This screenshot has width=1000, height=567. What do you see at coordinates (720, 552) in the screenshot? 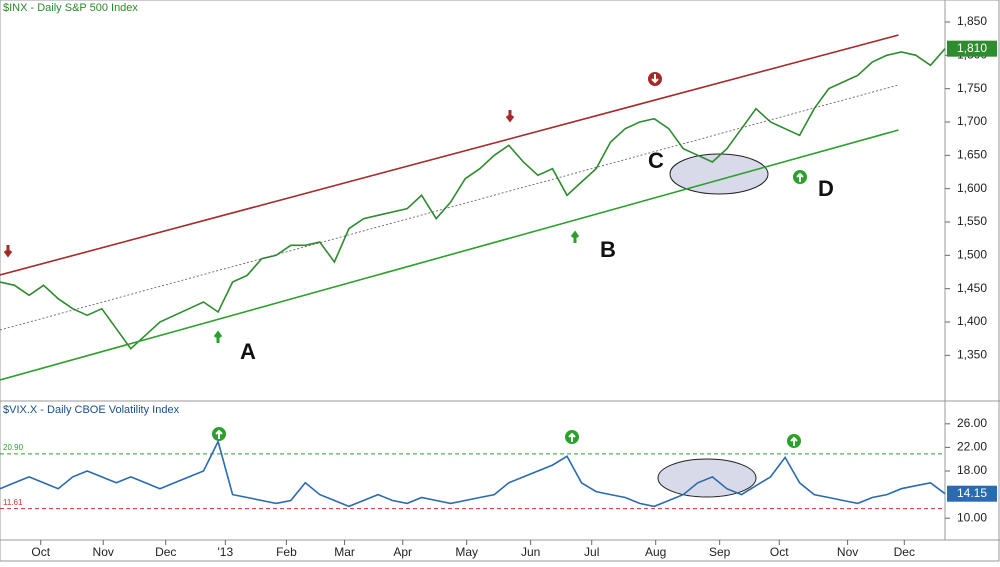
I see `x-tick-label: Sep` at bounding box center [720, 552].